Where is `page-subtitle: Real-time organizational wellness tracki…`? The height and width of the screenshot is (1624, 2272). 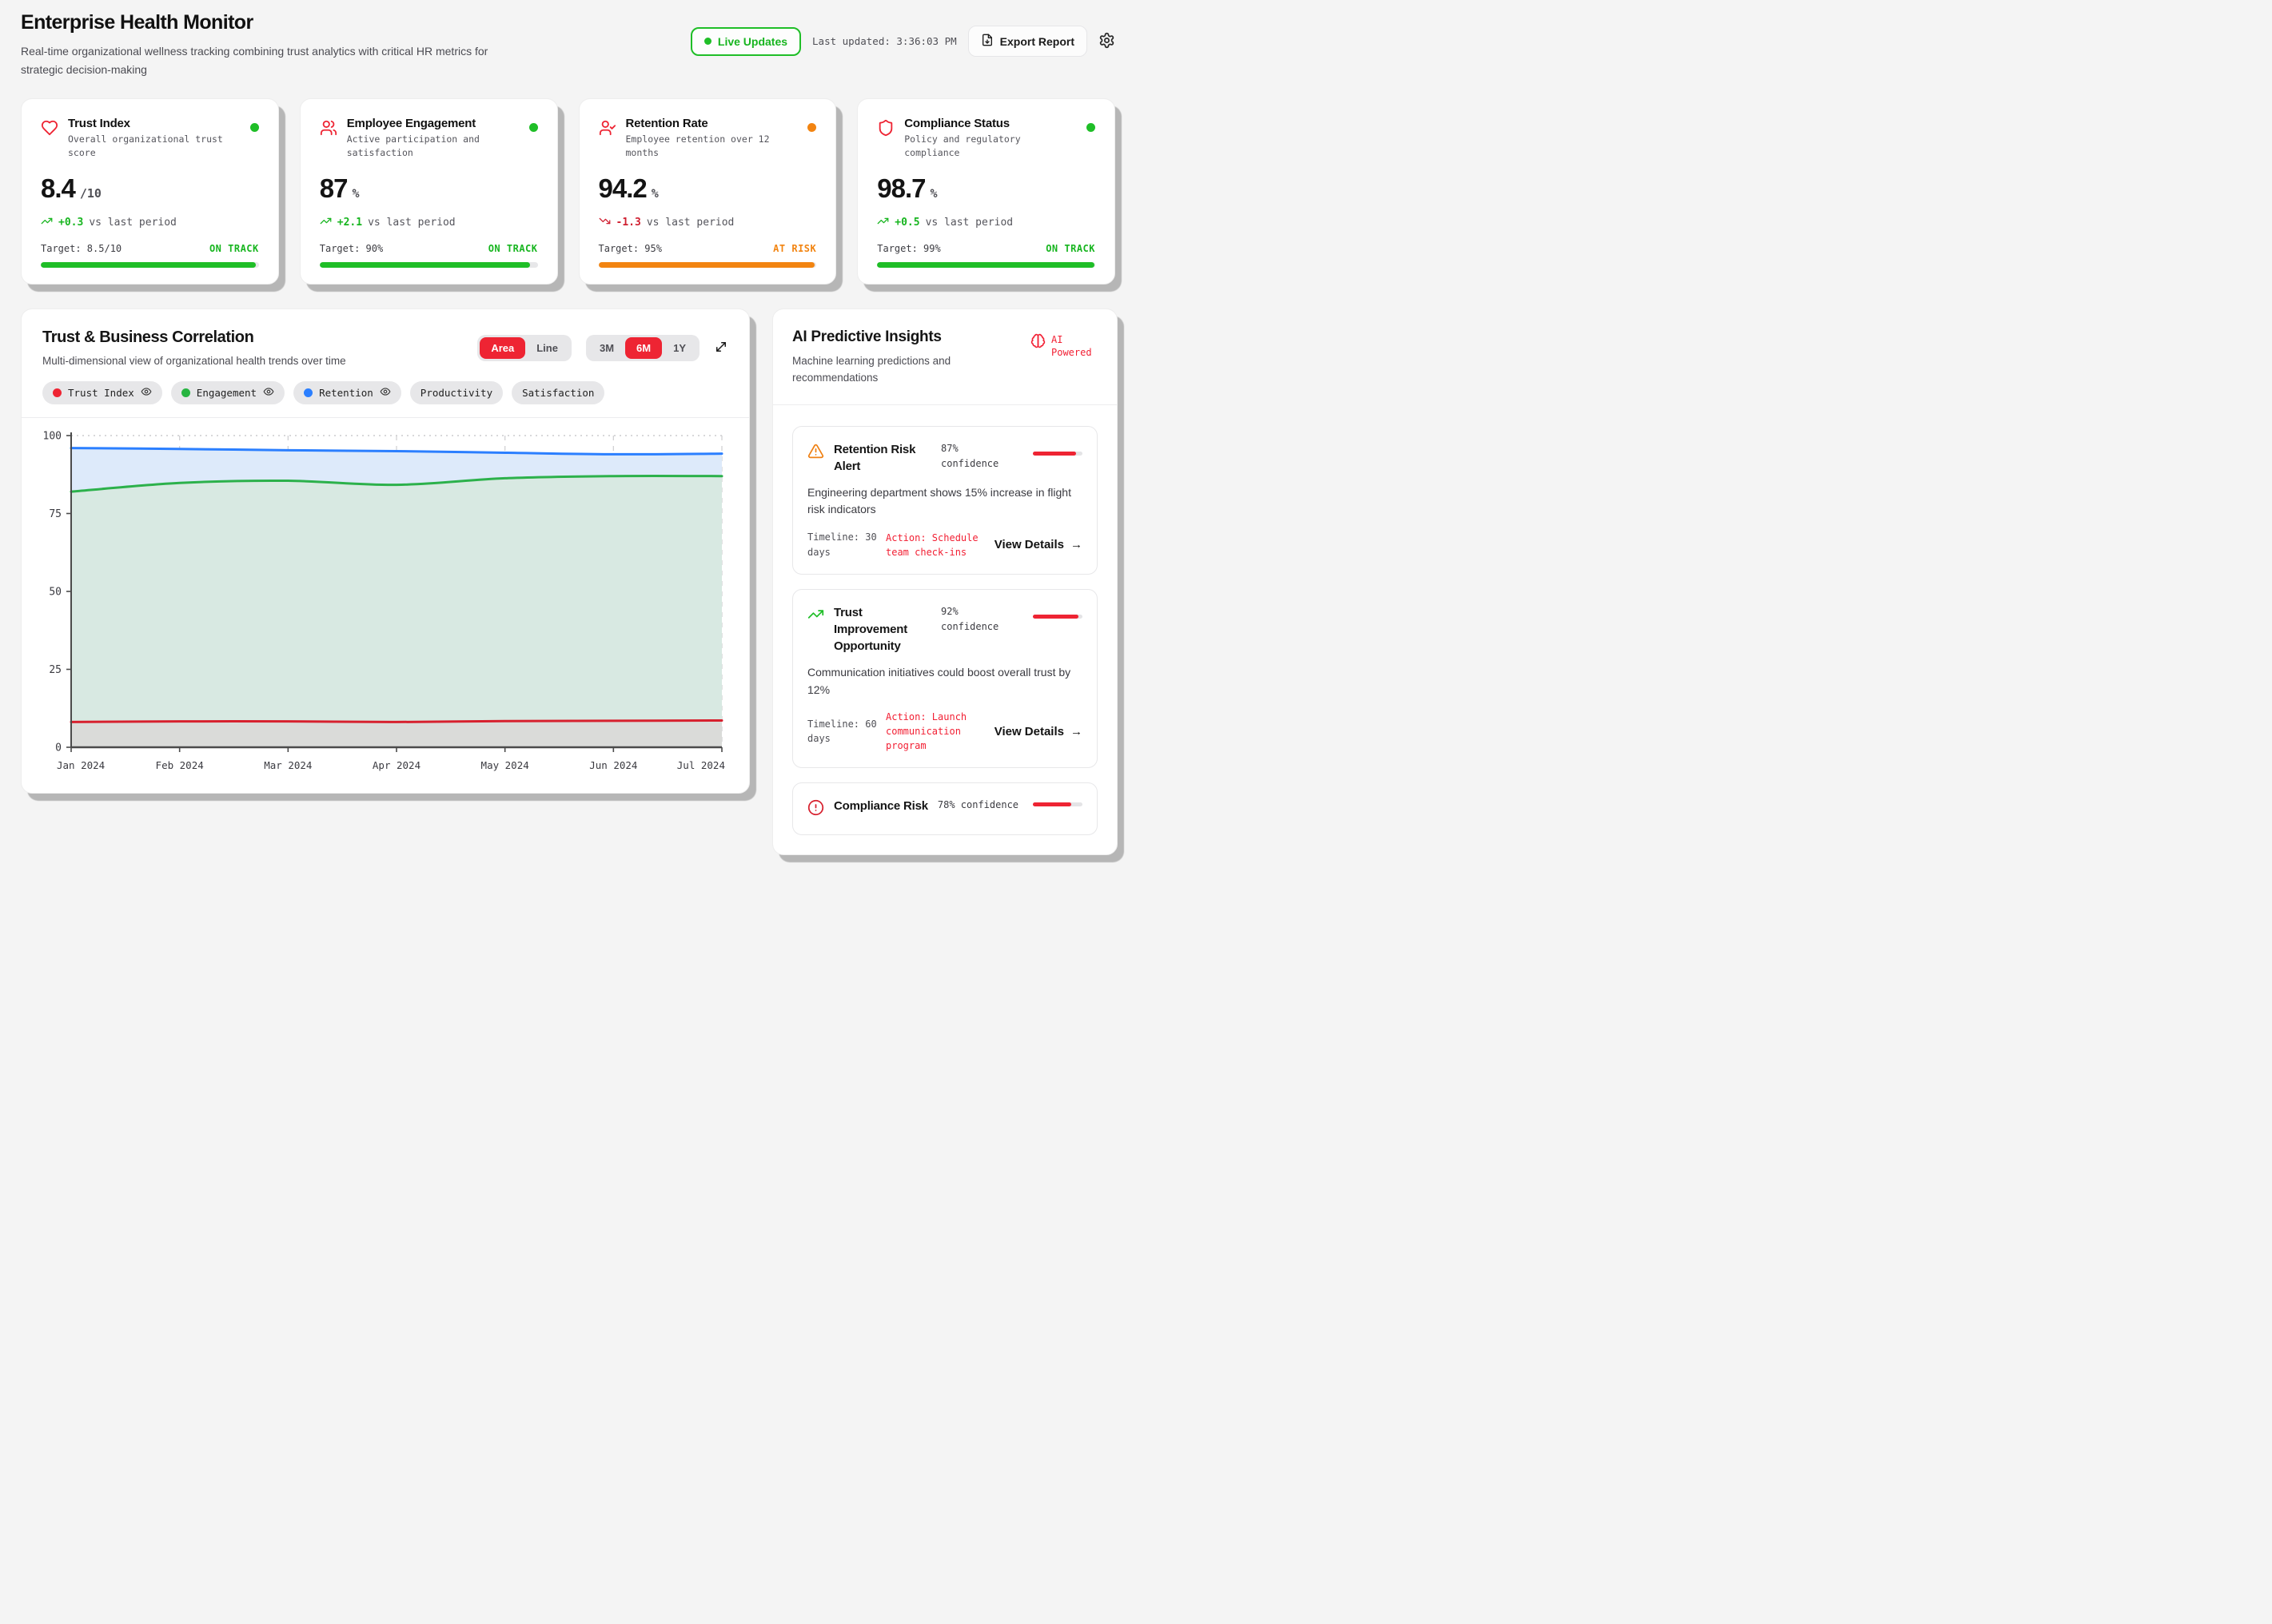 page-subtitle: Real-time organizational wellness tracki… is located at coordinates (254, 61).